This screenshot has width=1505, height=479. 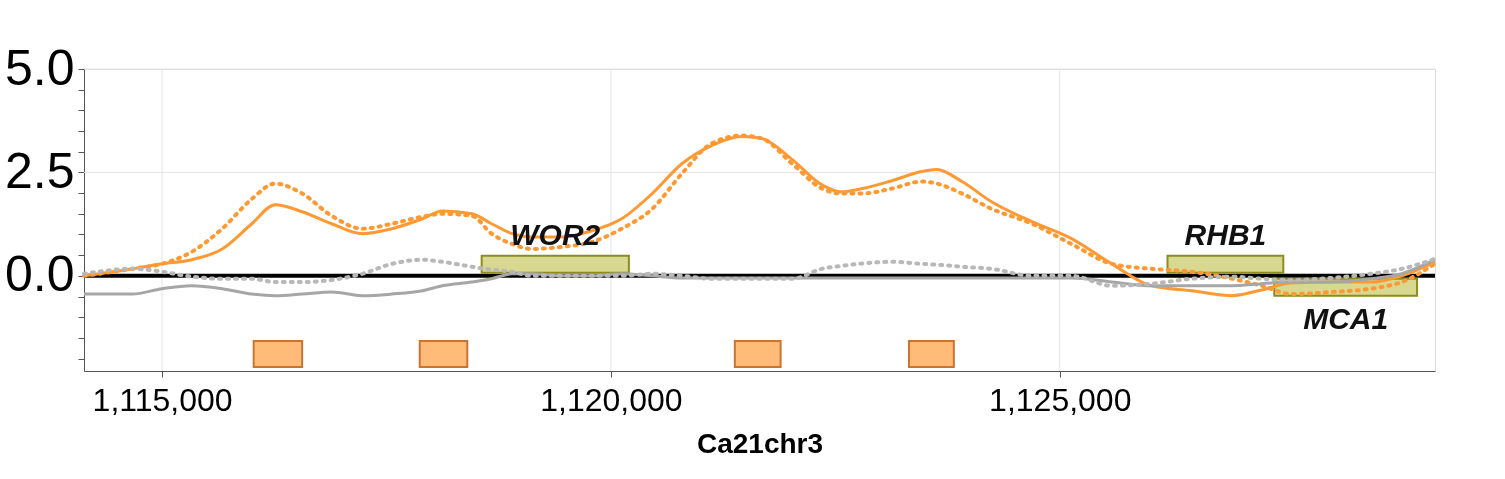 What do you see at coordinates (759, 272) in the screenshot?
I see `line-series` at bounding box center [759, 272].